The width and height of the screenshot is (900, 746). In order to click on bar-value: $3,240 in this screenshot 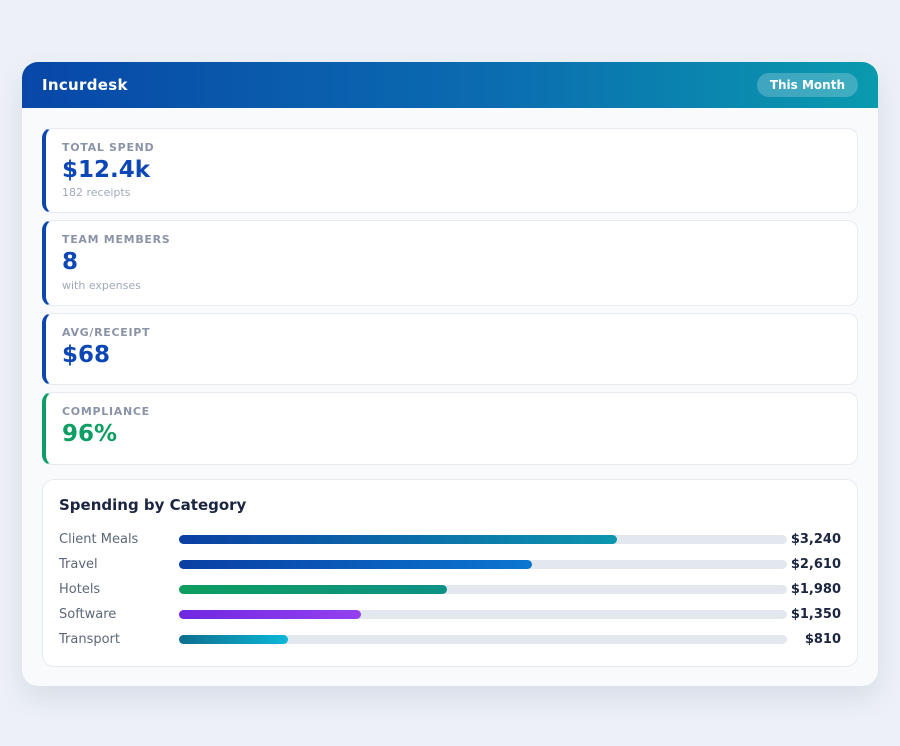, I will do `click(815, 539)`.